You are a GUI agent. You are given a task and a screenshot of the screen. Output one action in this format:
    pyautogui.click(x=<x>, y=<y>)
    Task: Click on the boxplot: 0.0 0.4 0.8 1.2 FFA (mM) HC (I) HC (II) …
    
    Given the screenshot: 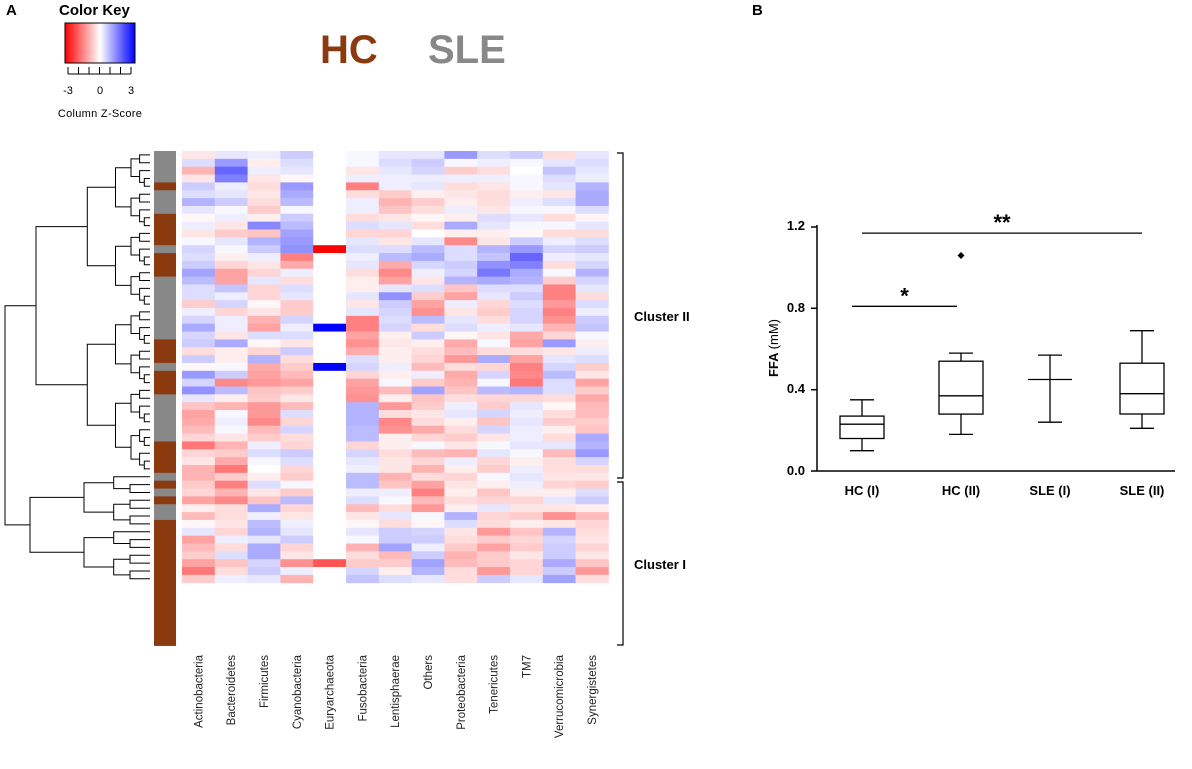 What is the action you would take?
    pyautogui.click(x=970, y=354)
    